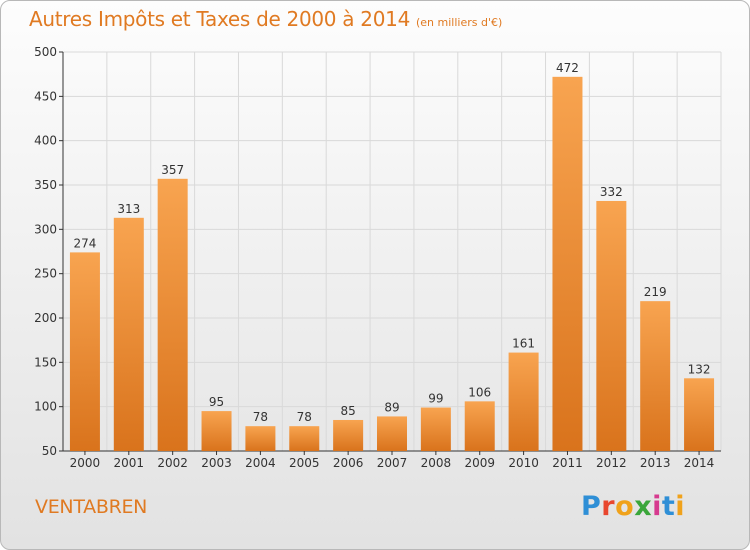 This screenshot has width=750, height=550. Describe the element at coordinates (172, 463) in the screenshot. I see `x-tick-label: 2002` at that location.